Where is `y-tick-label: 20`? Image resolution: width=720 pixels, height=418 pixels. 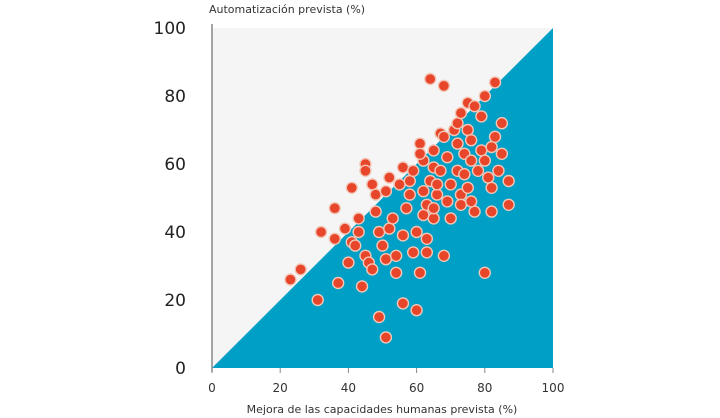 y-tick-label: 20 is located at coordinates (175, 301).